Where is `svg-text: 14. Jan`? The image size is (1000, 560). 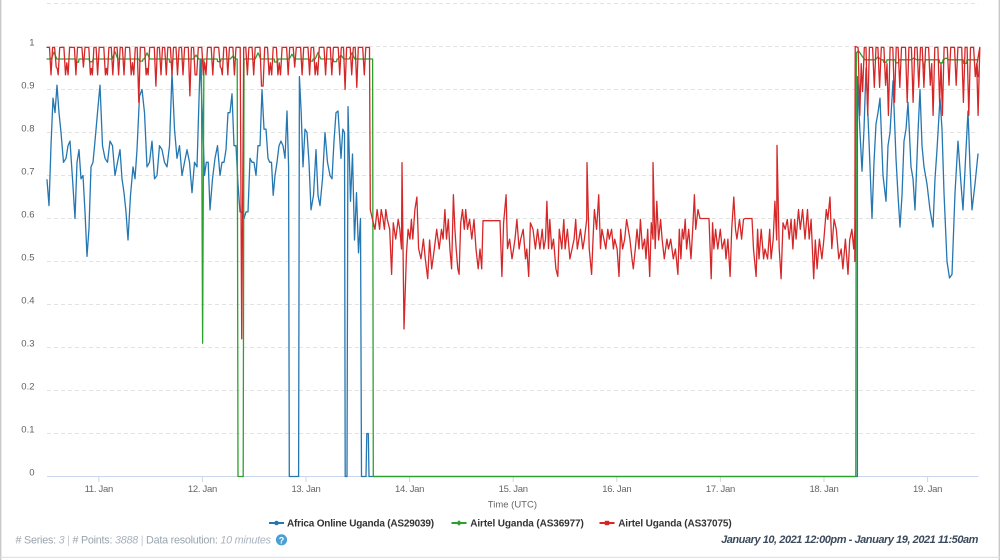
svg-text: 14. Jan is located at coordinates (409, 489).